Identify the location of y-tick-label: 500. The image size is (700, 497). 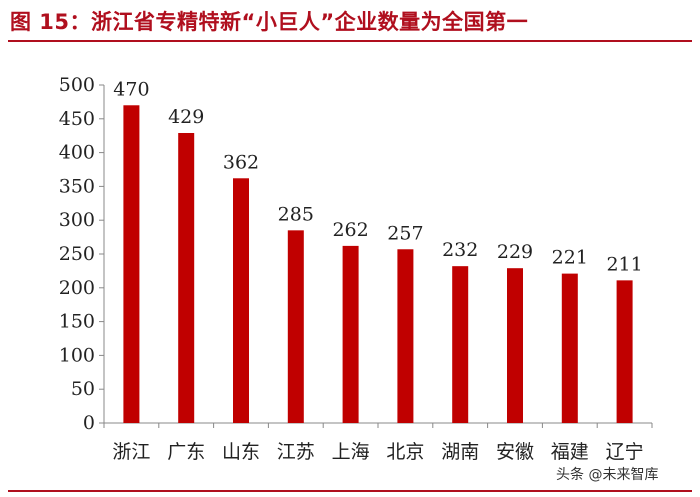
(77, 85).